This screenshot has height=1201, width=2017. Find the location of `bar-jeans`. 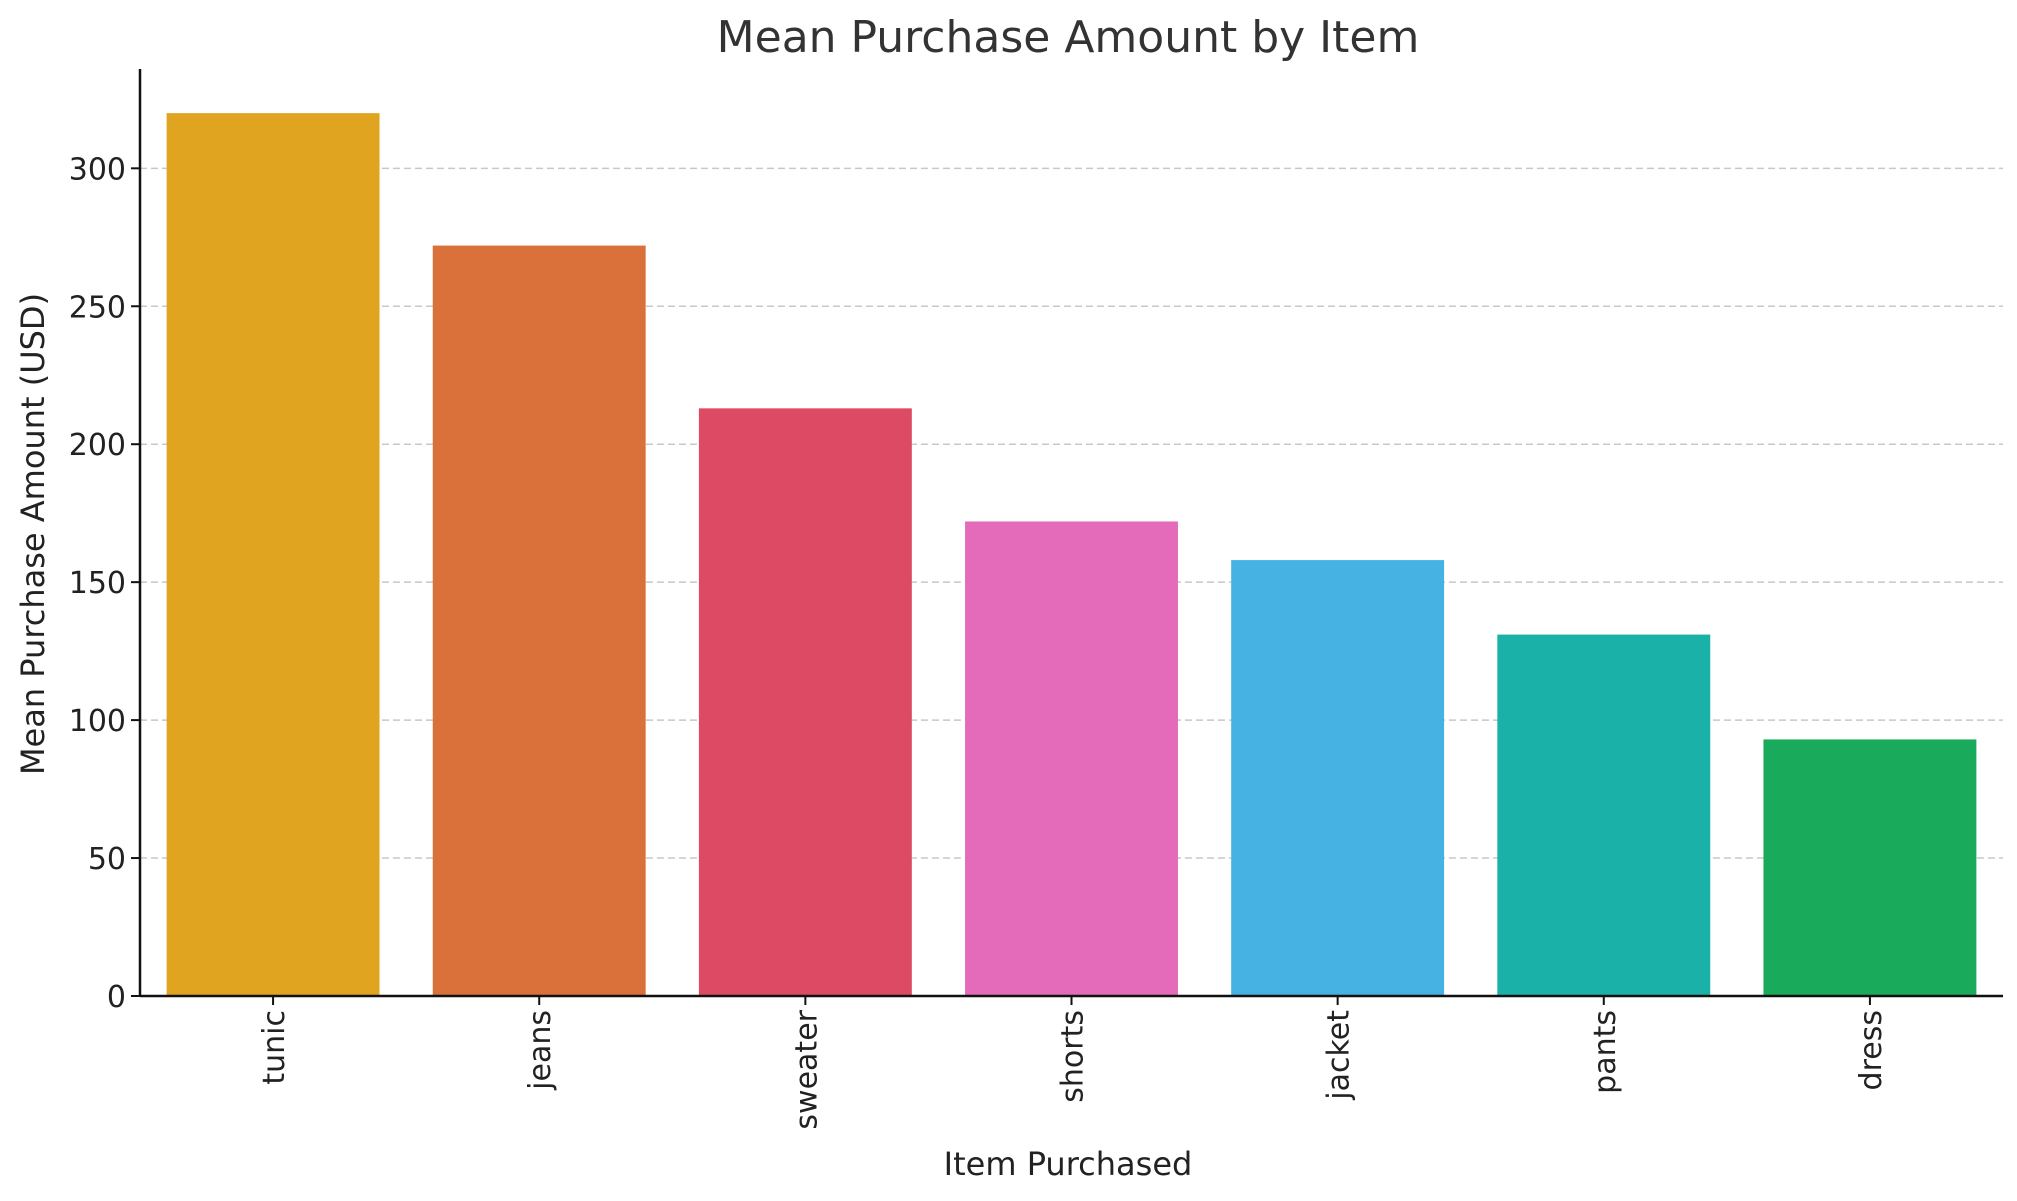

bar-jeans is located at coordinates (539, 621).